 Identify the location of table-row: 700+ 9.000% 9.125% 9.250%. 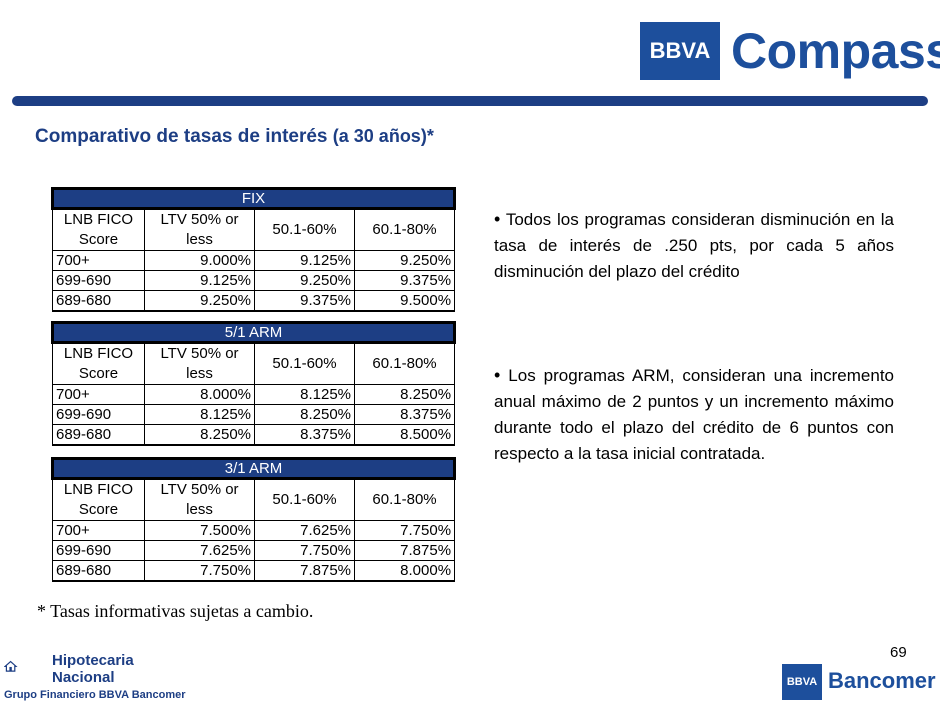
(254, 260).